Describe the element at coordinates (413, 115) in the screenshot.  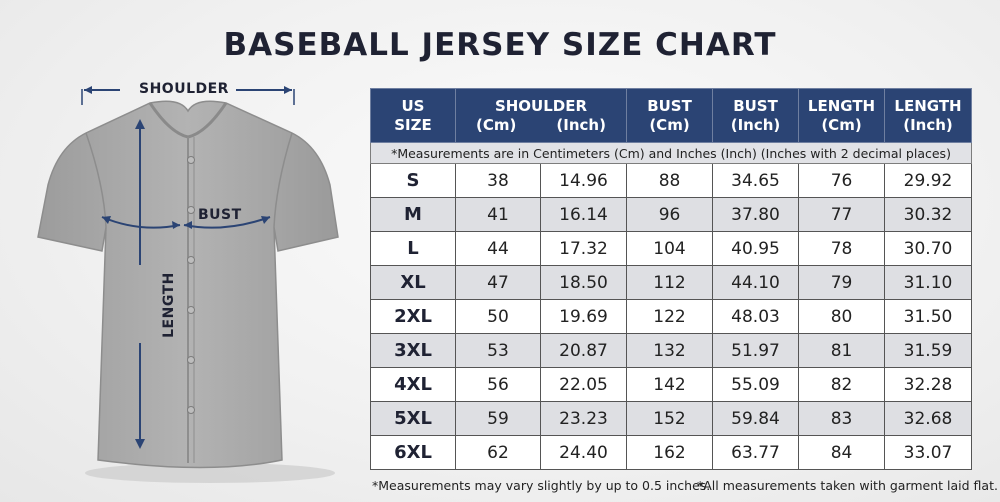
I see `header-us-size: US SIZE` at that location.